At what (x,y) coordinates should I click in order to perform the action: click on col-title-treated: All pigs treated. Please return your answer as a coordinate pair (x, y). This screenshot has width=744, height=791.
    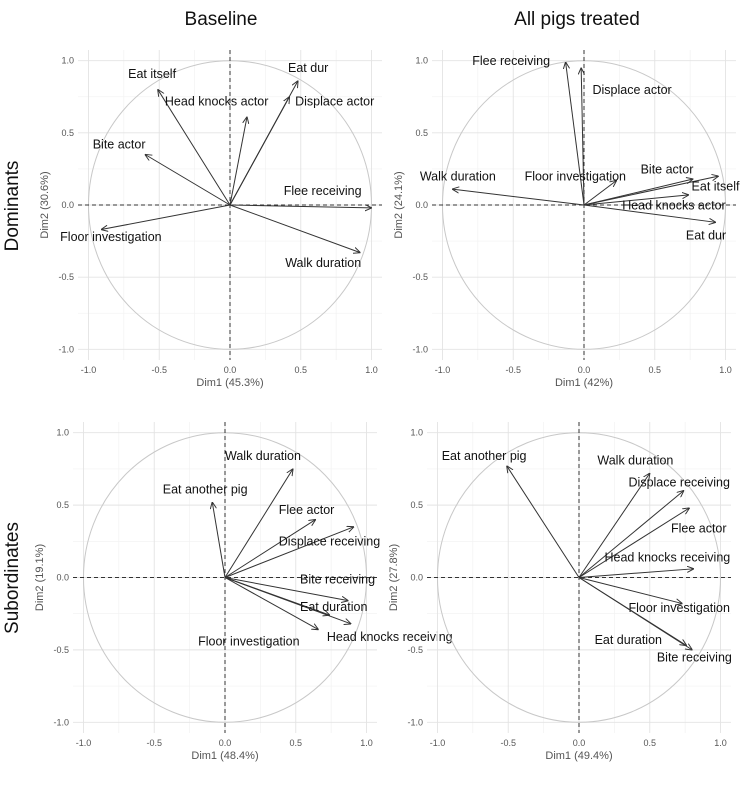
    Looking at the image, I should click on (577, 19).